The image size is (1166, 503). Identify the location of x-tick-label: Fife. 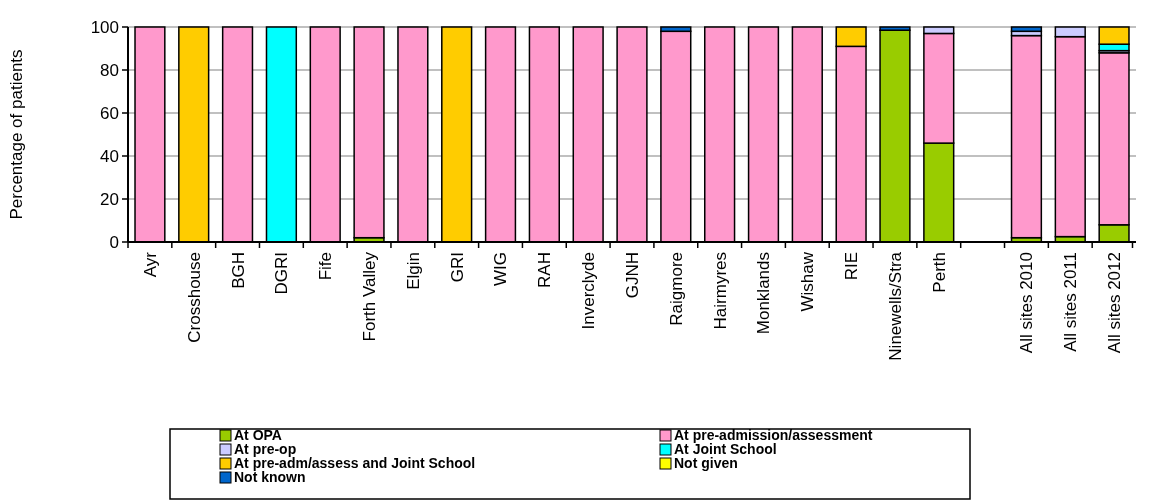
(326, 266).